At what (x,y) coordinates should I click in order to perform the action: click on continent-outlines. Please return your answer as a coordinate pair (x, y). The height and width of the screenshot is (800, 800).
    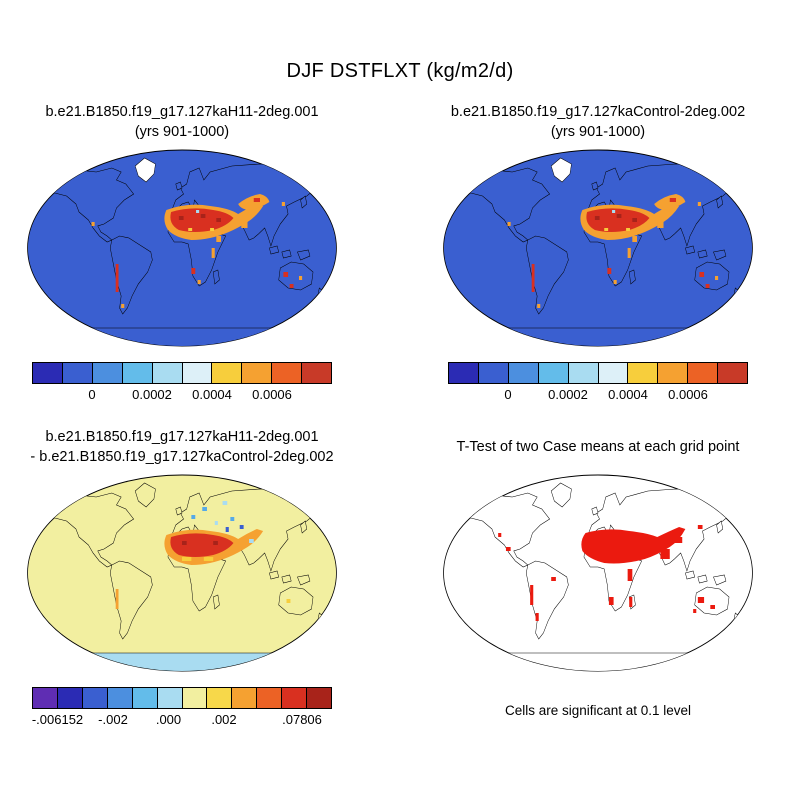
    Looking at the image, I should click on (596, 564).